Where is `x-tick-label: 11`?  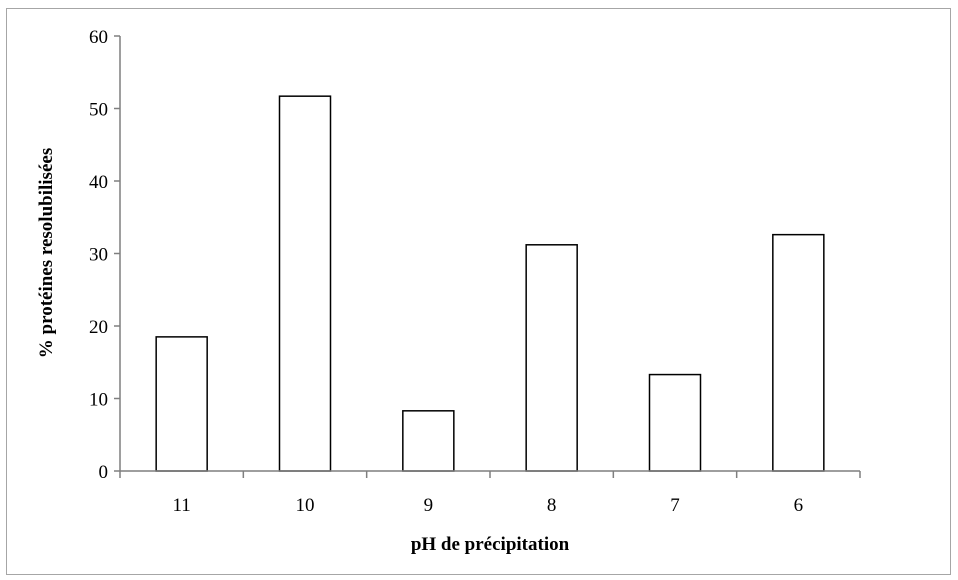 x-tick-label: 11 is located at coordinates (182, 505).